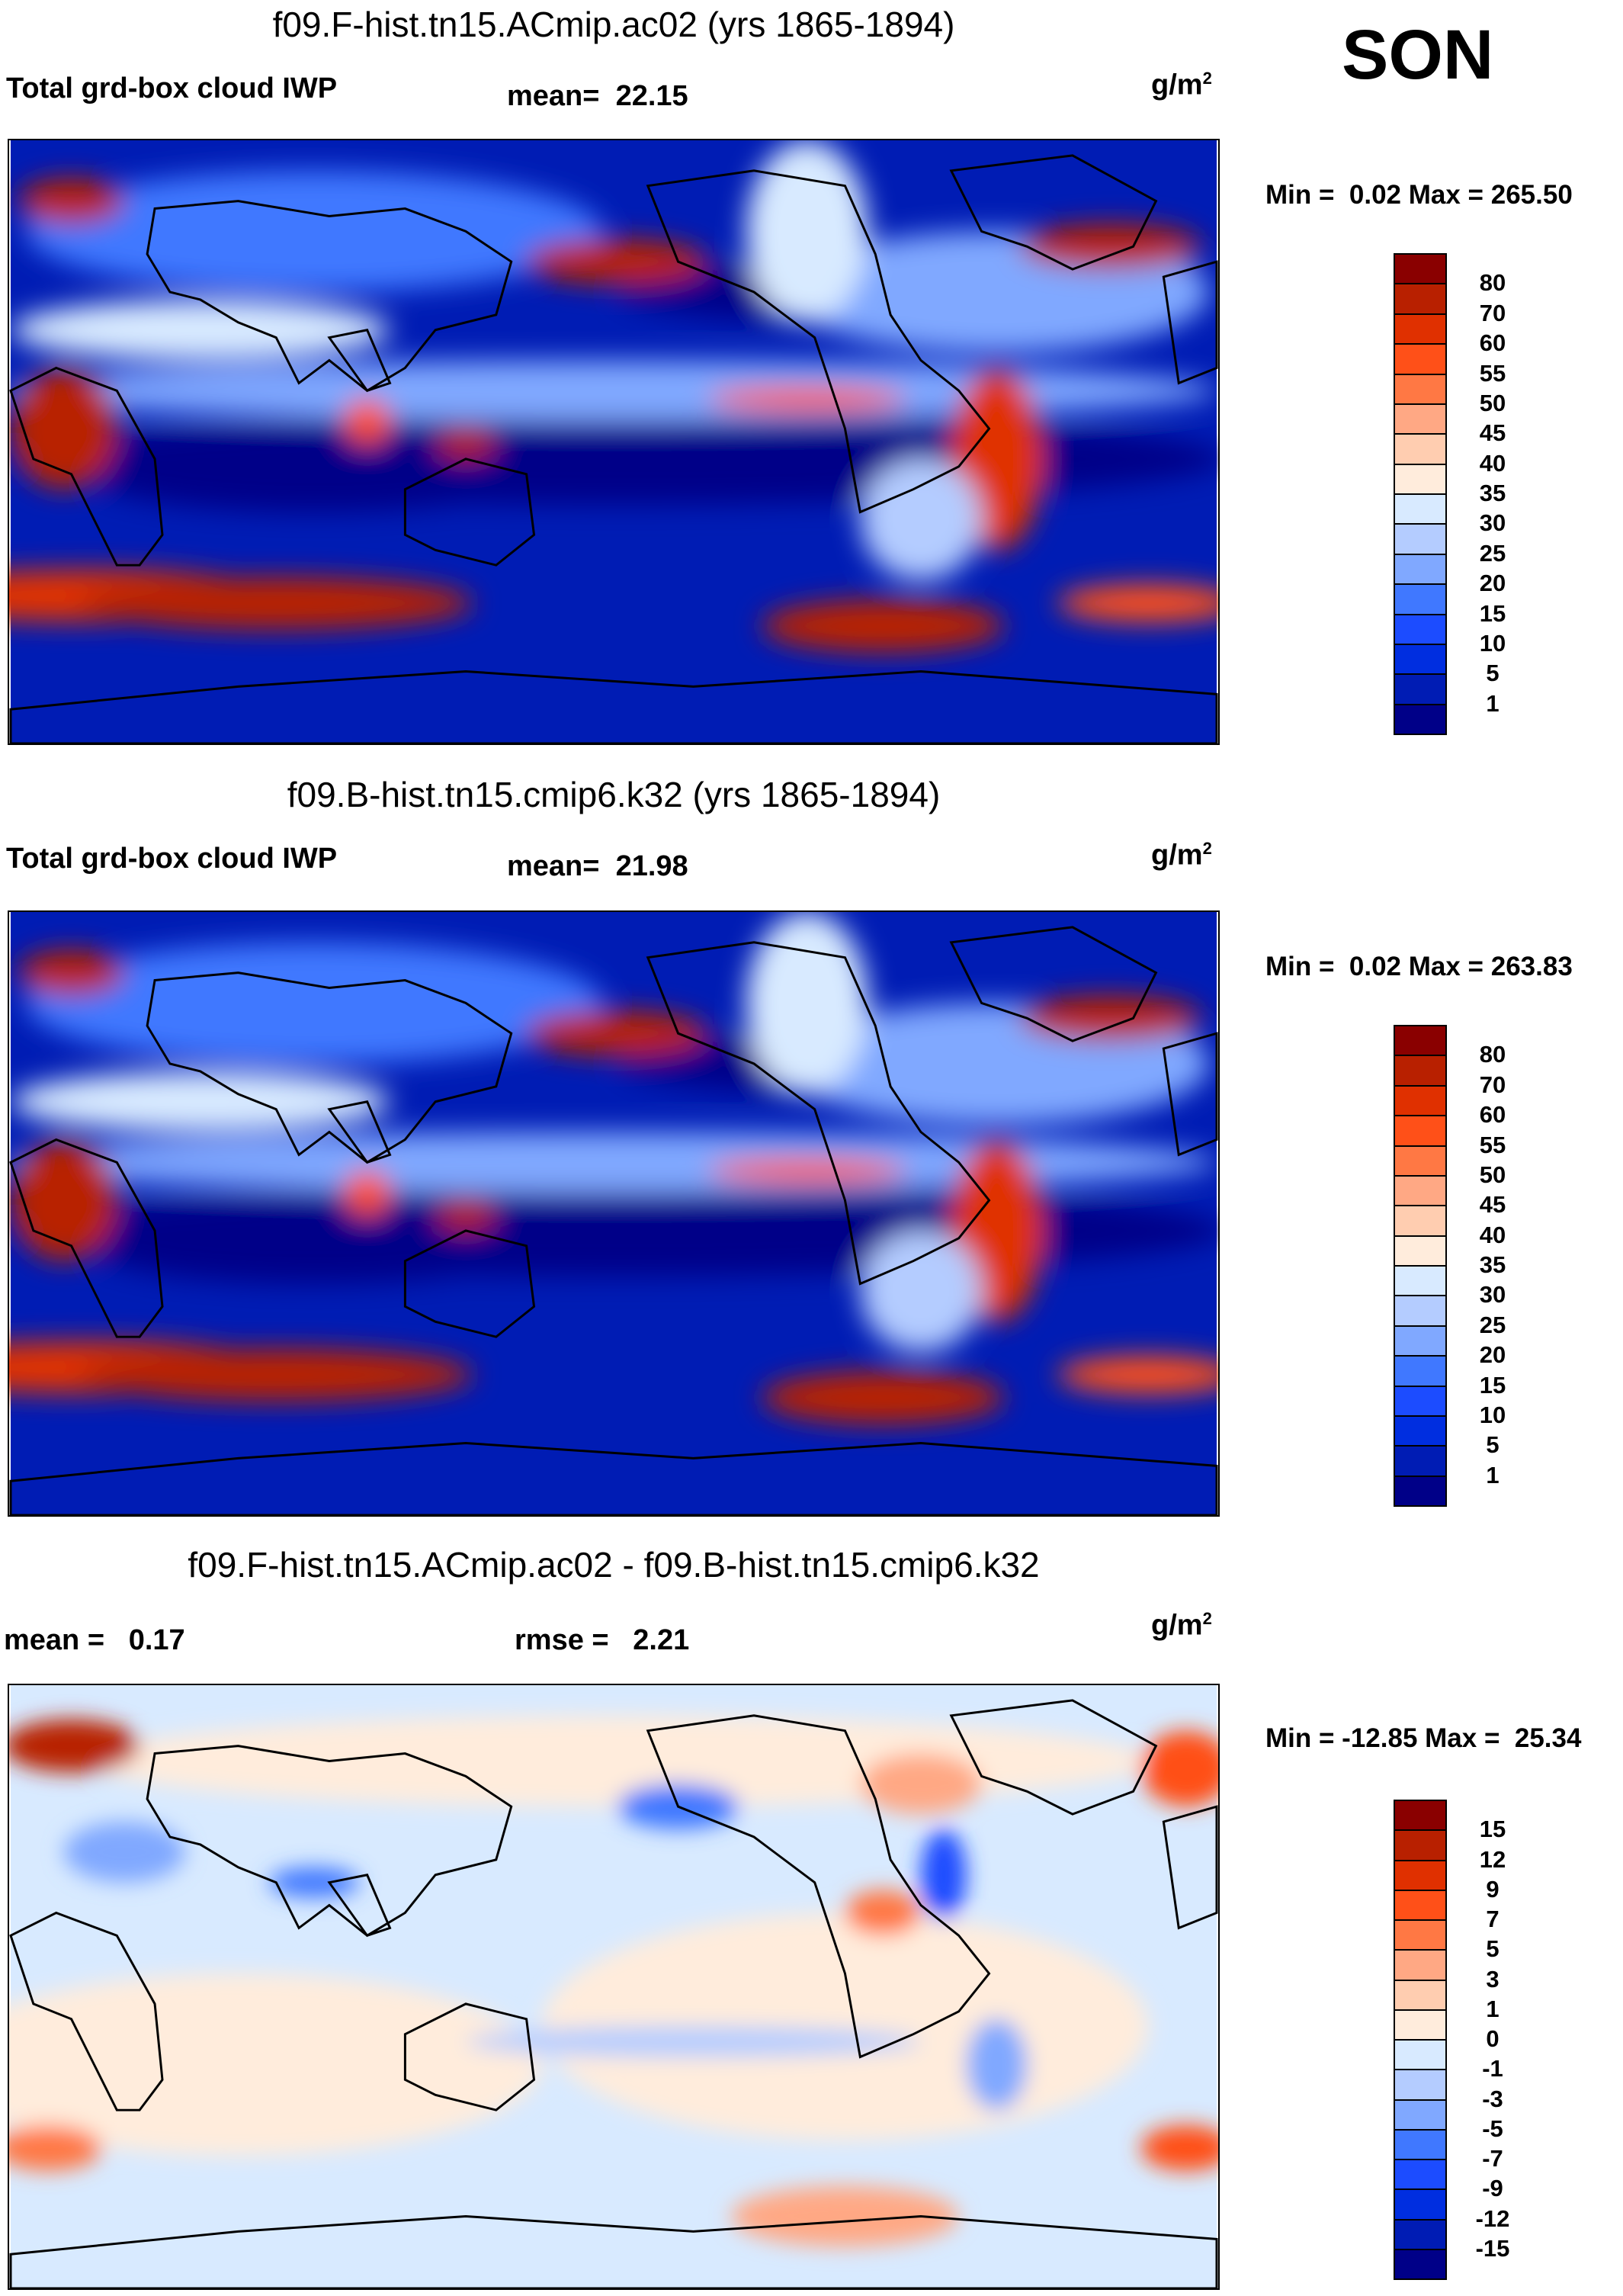 This screenshot has height=2296, width=1623. Describe the element at coordinates (1492, 1829) in the screenshot. I see `colorbar-tick-label: 15` at that location.